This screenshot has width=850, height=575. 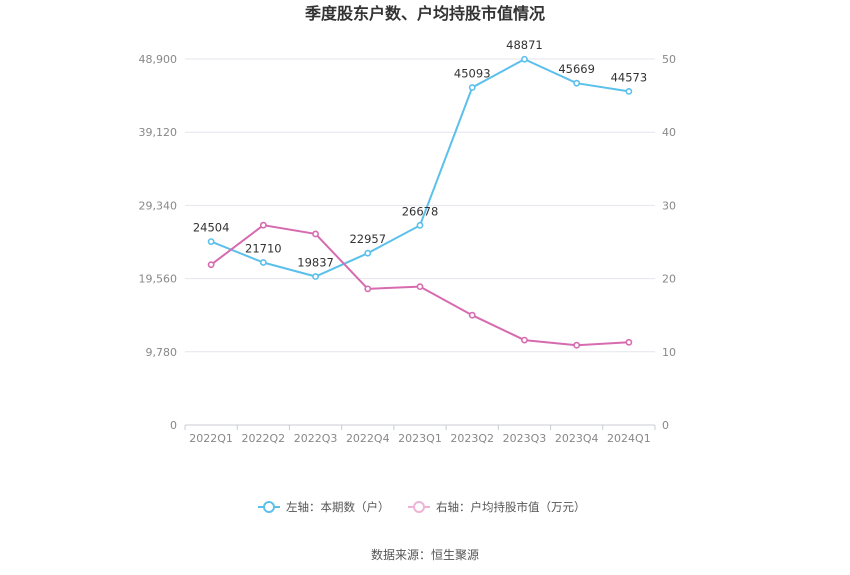 I want to click on source-note: 数据来源：恒生聚源, so click(x=425, y=554).